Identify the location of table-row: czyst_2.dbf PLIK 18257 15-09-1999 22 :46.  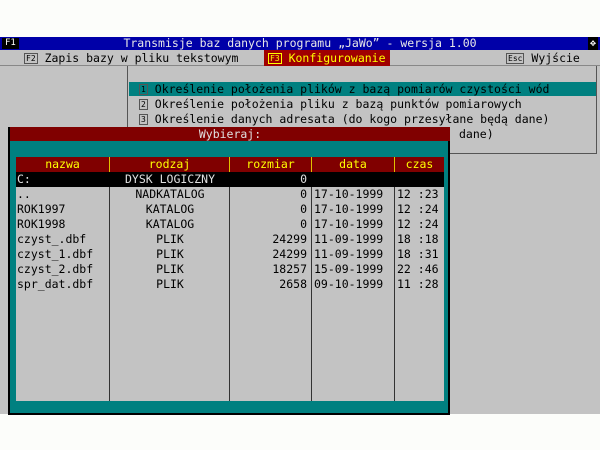
(230, 269).